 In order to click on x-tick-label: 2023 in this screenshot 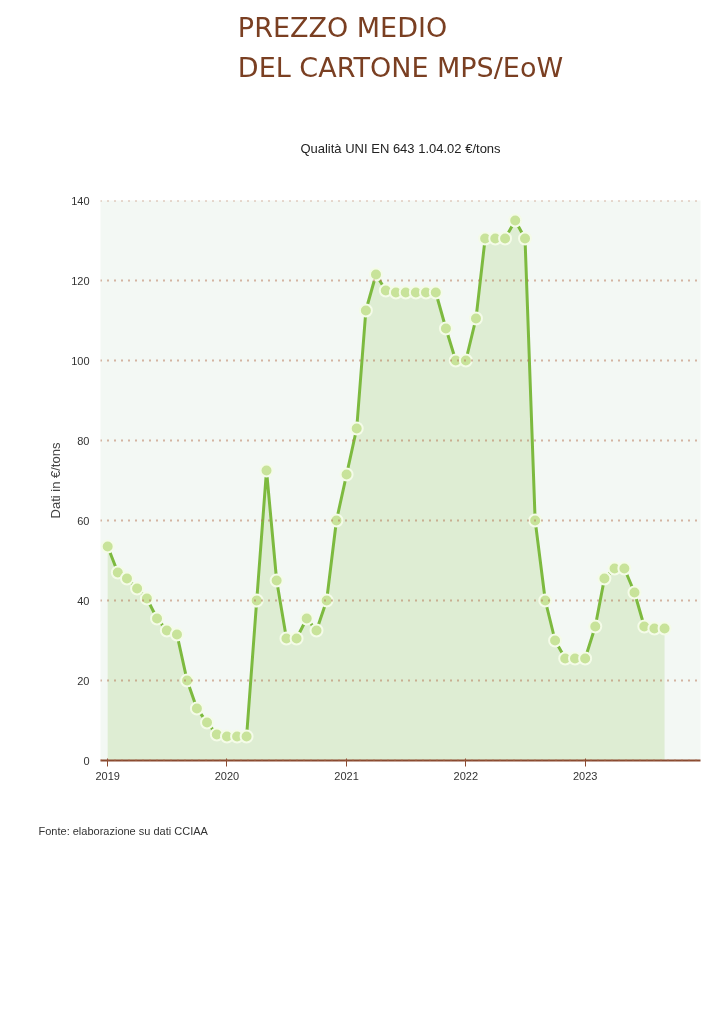, I will do `click(585, 775)`.